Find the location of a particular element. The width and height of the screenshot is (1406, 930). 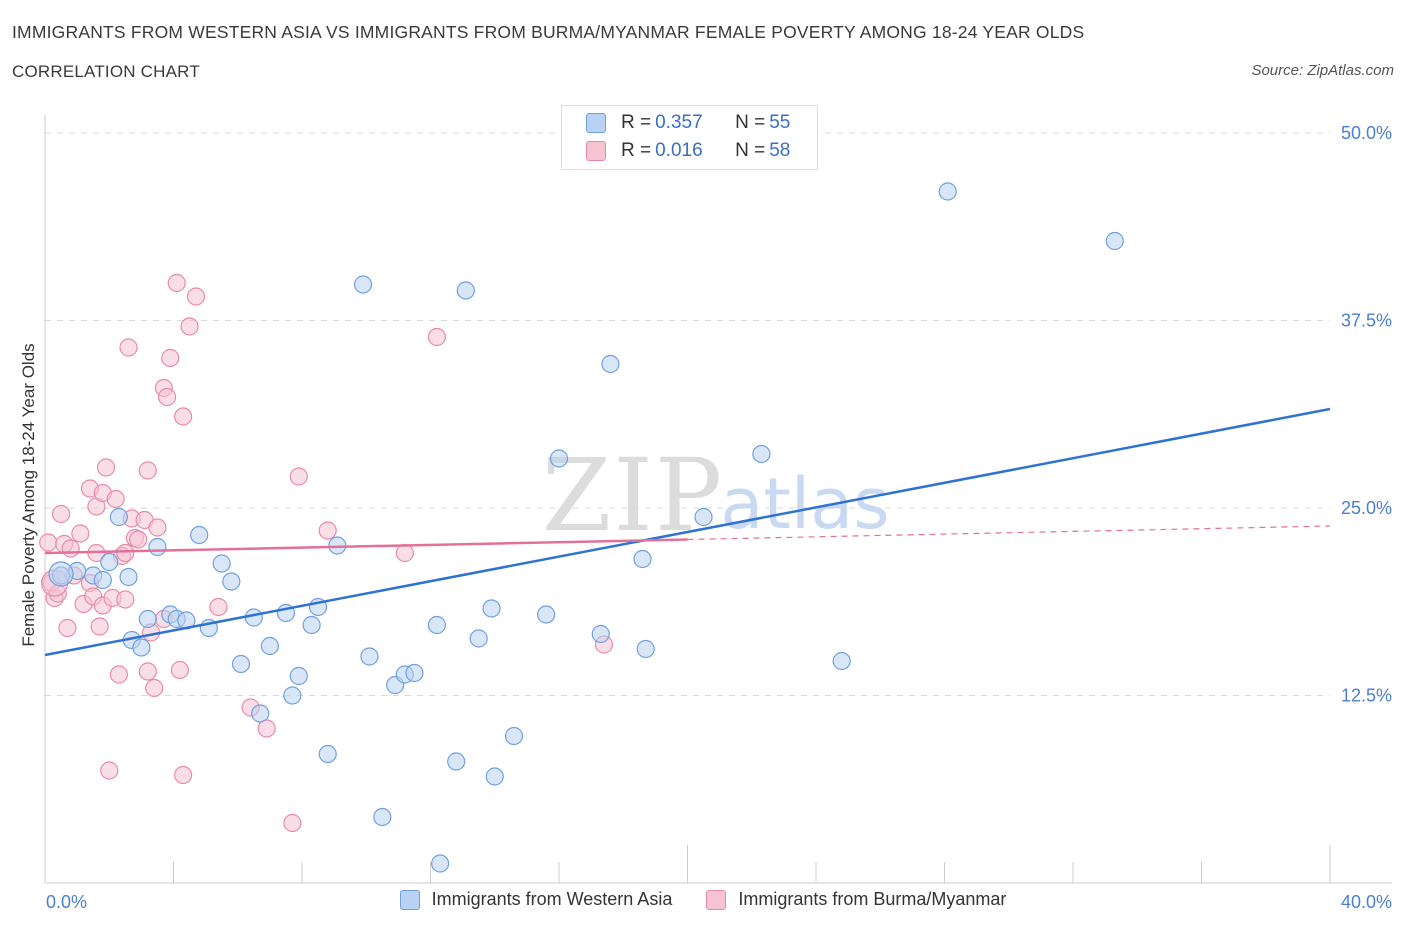

point-western-asia-cluster is located at coordinates (61, 574).